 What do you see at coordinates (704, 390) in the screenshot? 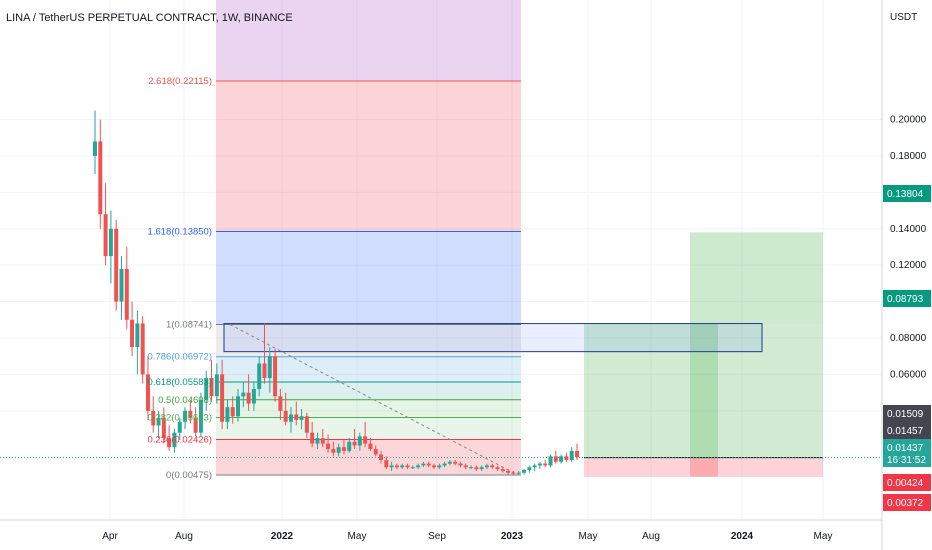
I see `target-zone-overlap` at bounding box center [704, 390].